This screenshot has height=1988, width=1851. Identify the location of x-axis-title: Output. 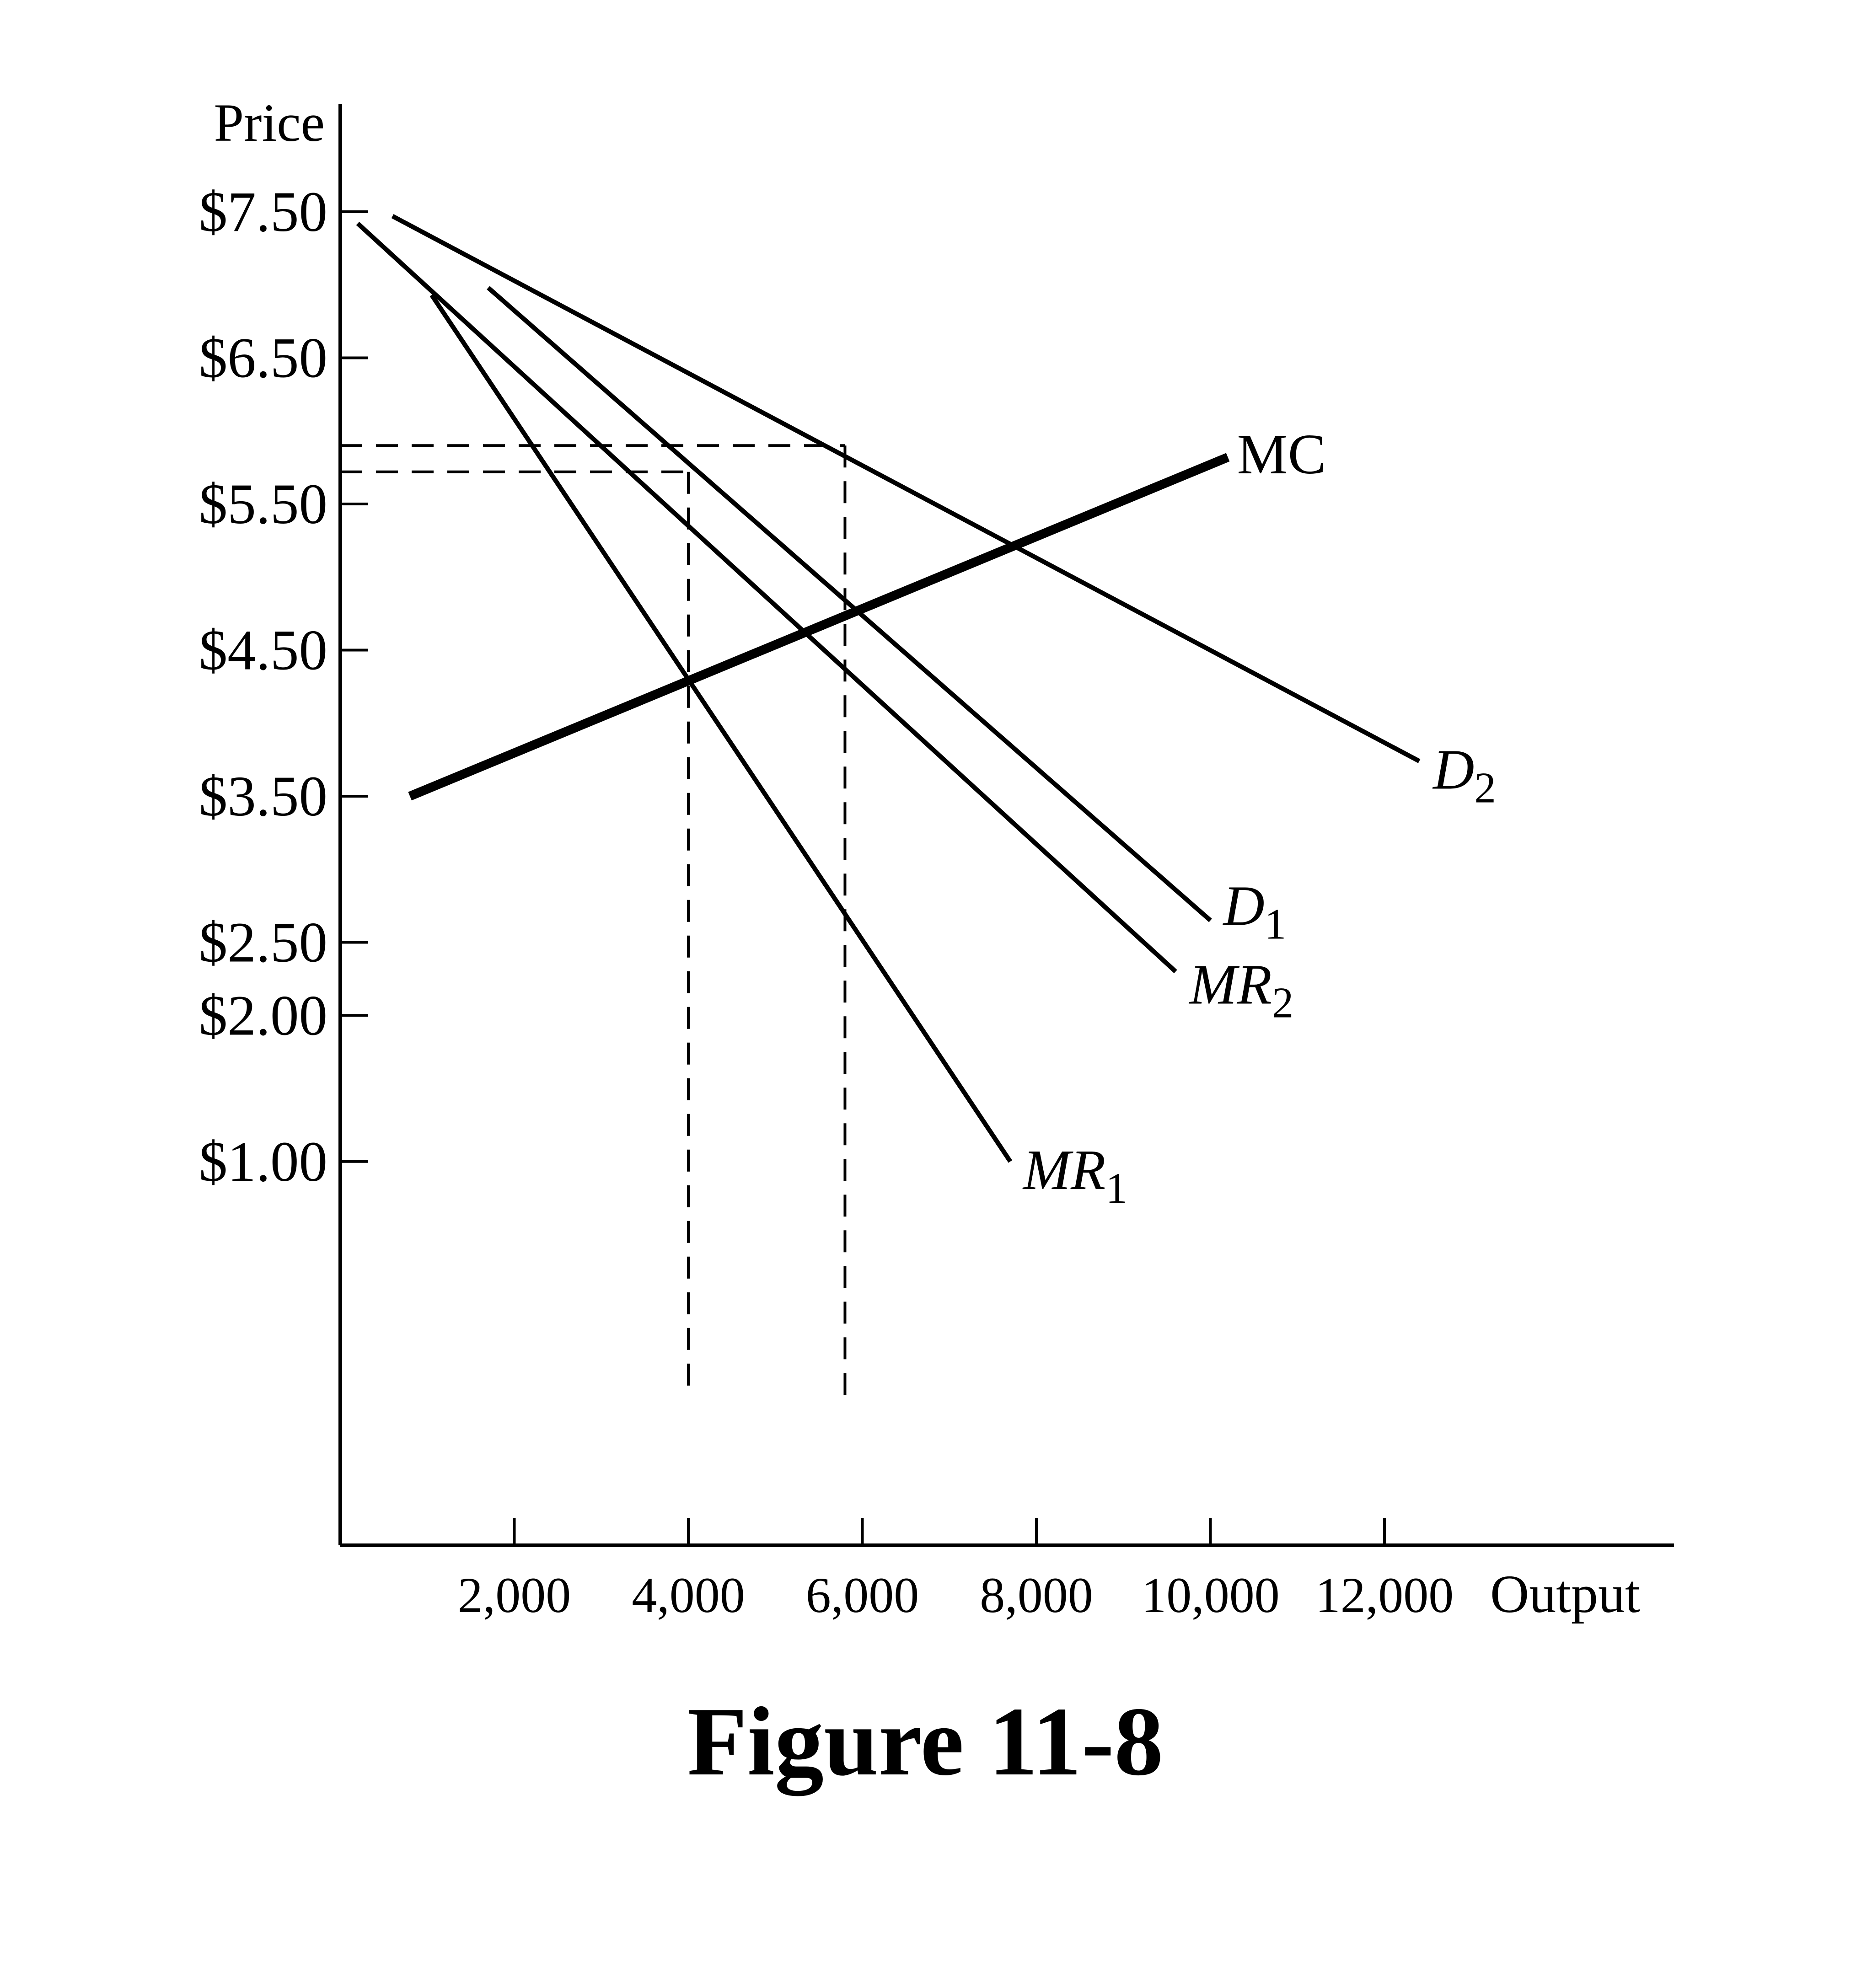
(1565, 1594).